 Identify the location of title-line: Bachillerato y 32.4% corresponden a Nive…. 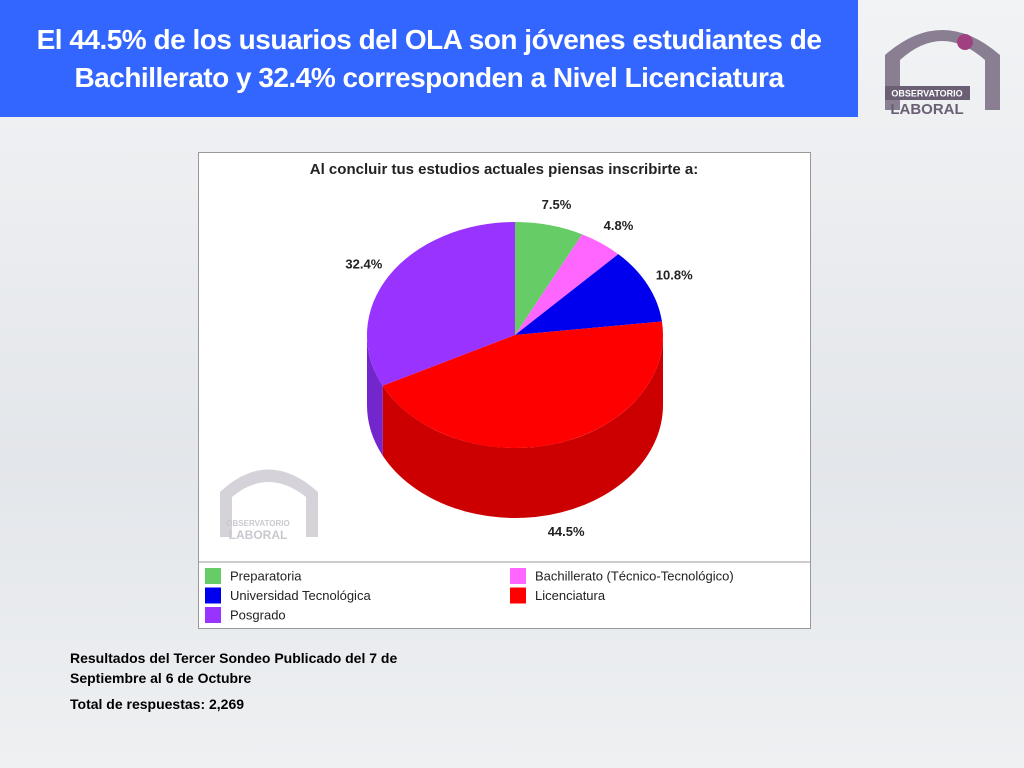
(429, 77).